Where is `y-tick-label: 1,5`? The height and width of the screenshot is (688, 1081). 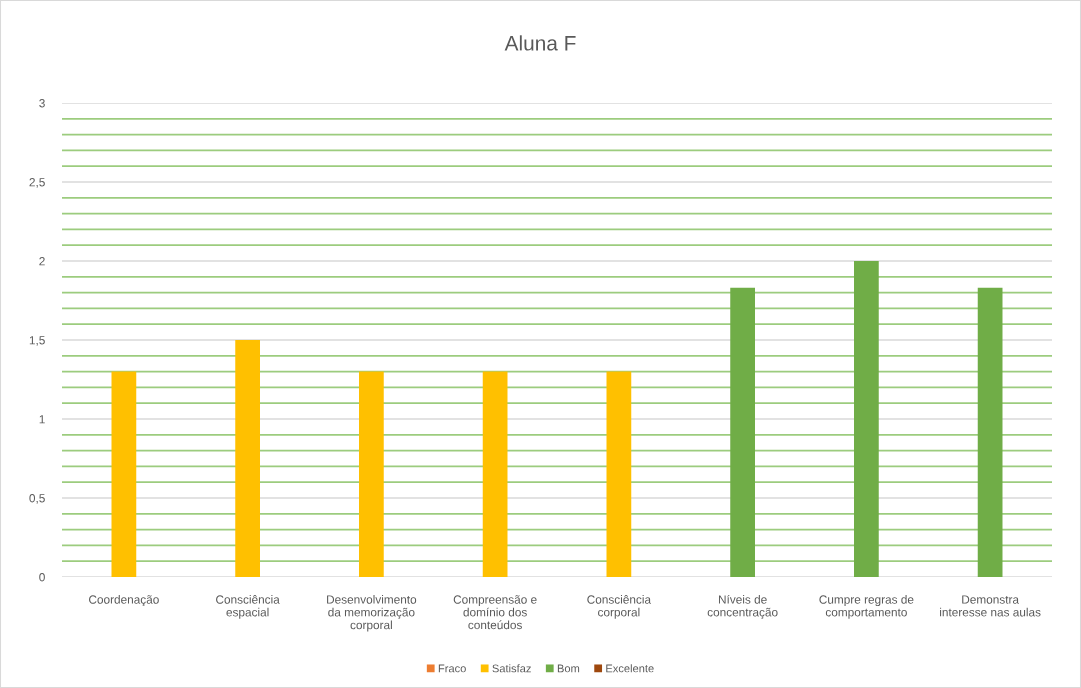 y-tick-label: 1,5 is located at coordinates (37, 341).